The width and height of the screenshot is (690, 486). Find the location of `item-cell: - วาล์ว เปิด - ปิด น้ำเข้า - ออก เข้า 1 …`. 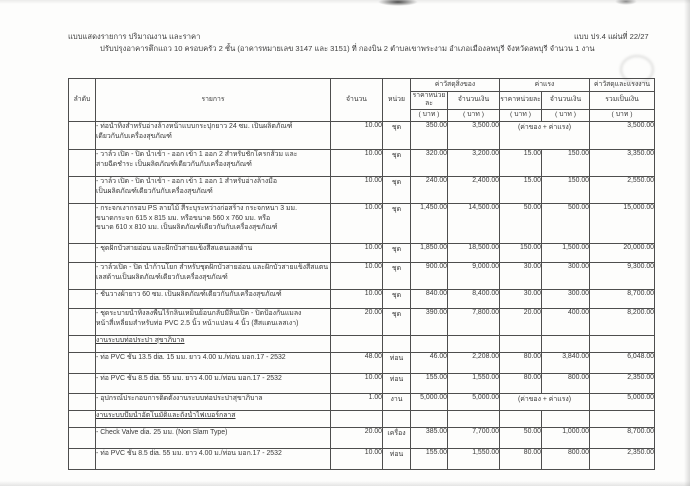

item-cell: - วาล์ว เปิด - ปิด น้ำเข้า - ออก เข้า 1 … is located at coordinates (213, 189).